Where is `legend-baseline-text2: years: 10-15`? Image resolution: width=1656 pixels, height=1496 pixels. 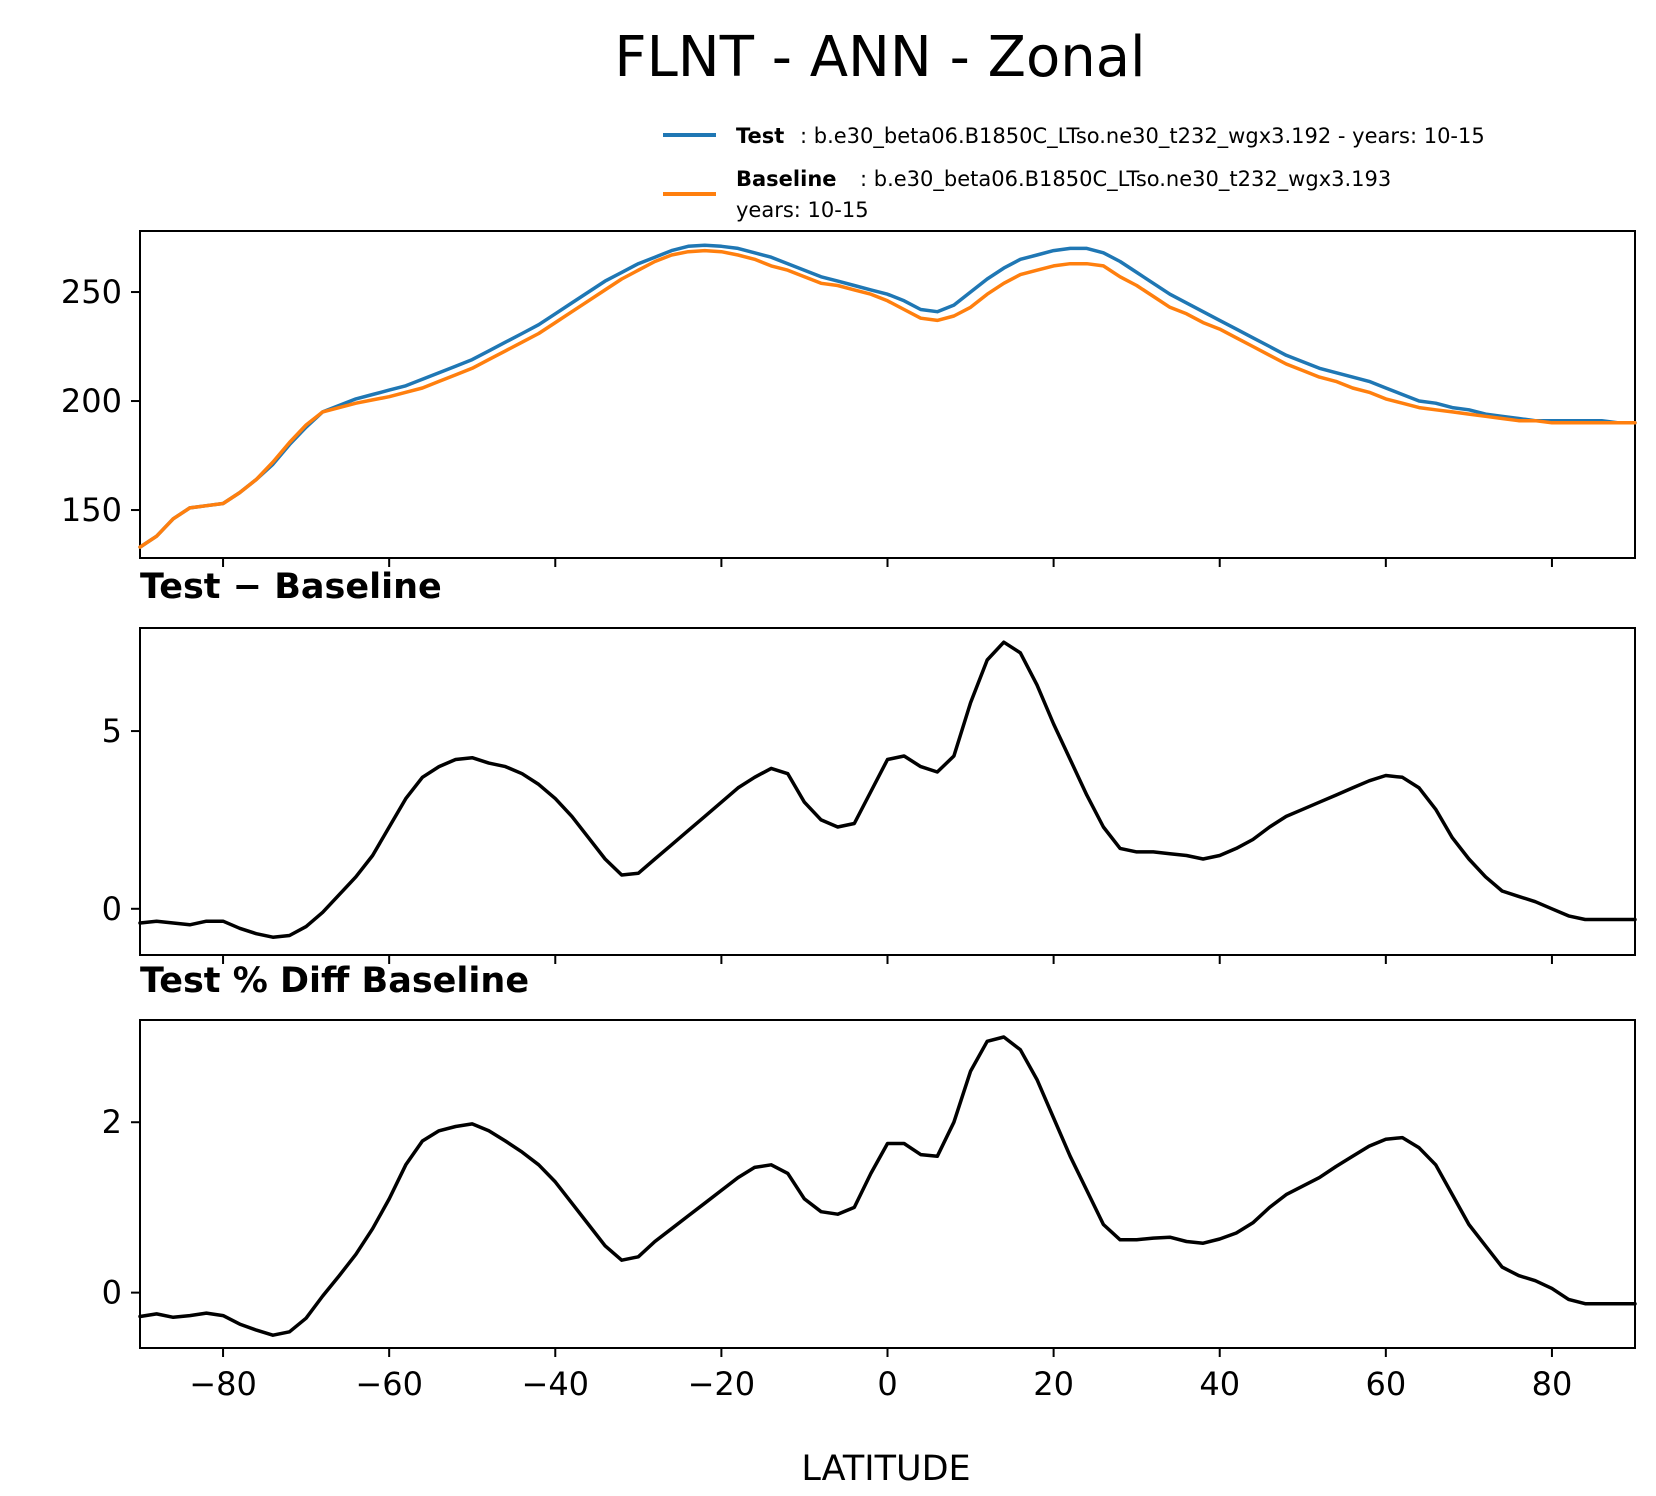
legend-baseline-text2: years: 10-15 is located at coordinates (802, 210).